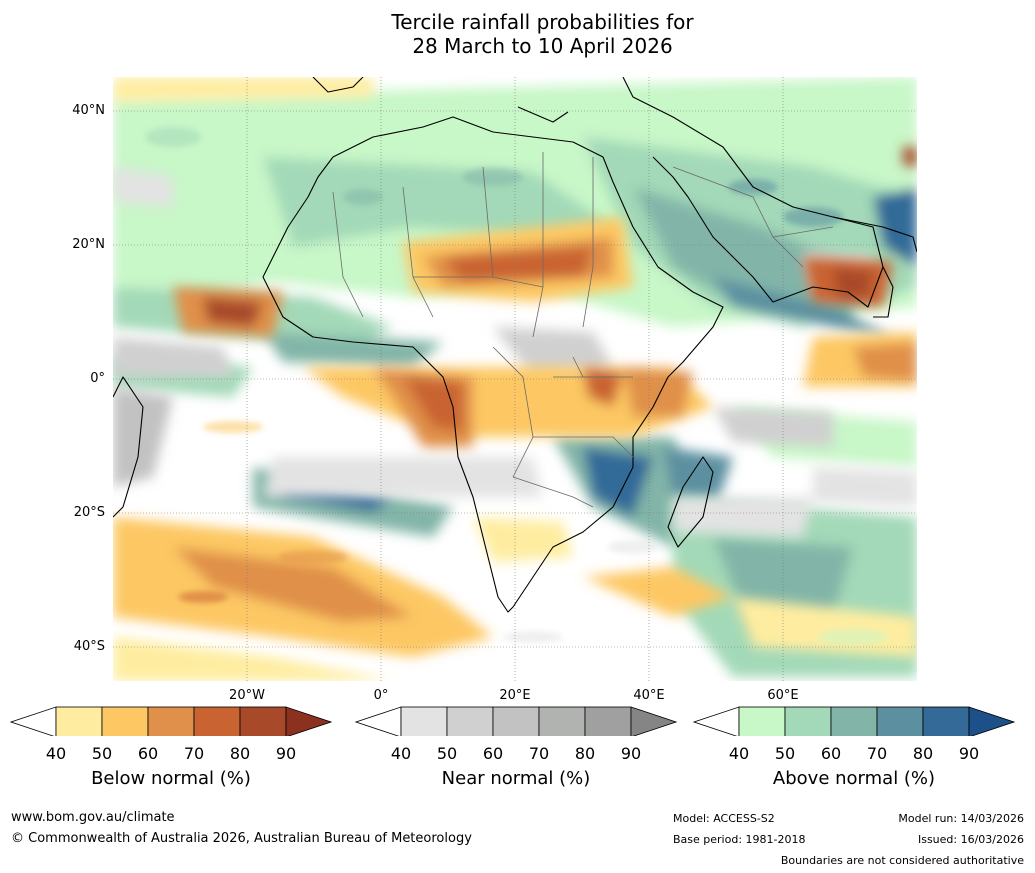 Image resolution: width=1035 pixels, height=873 pixels. Describe the element at coordinates (585, 753) in the screenshot. I see `near-tick: 80` at that location.